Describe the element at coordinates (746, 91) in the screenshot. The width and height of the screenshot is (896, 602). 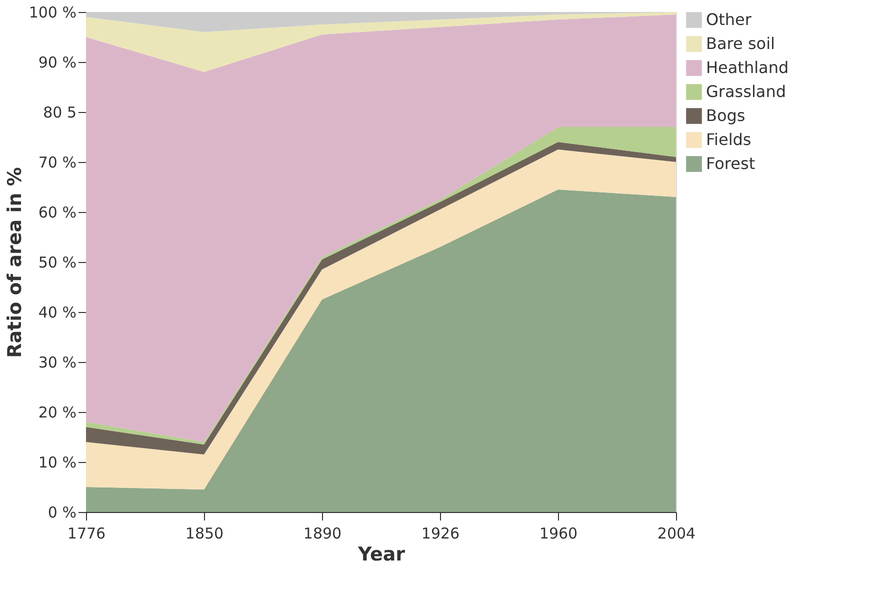
I see `legend-label: Grassland` at that location.